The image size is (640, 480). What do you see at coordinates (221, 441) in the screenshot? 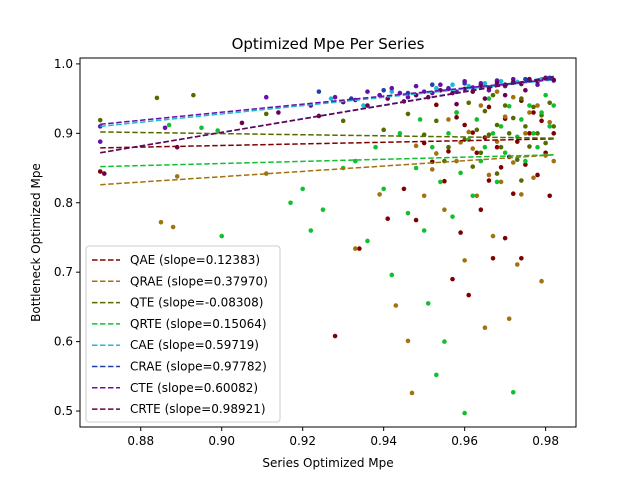
I see `x-tick-label-1: 0.90` at bounding box center [221, 441].